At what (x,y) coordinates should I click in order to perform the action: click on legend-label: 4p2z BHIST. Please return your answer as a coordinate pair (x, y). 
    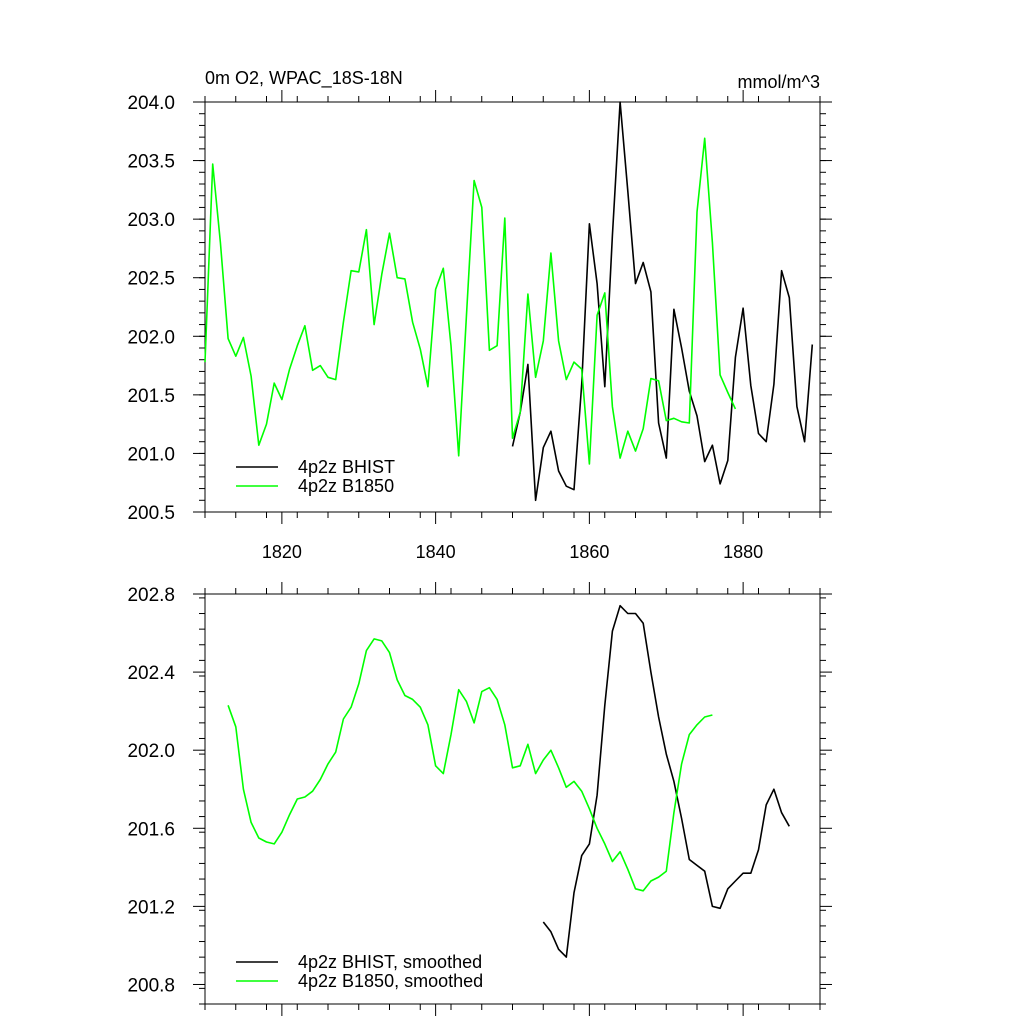
    Looking at the image, I should click on (346, 467).